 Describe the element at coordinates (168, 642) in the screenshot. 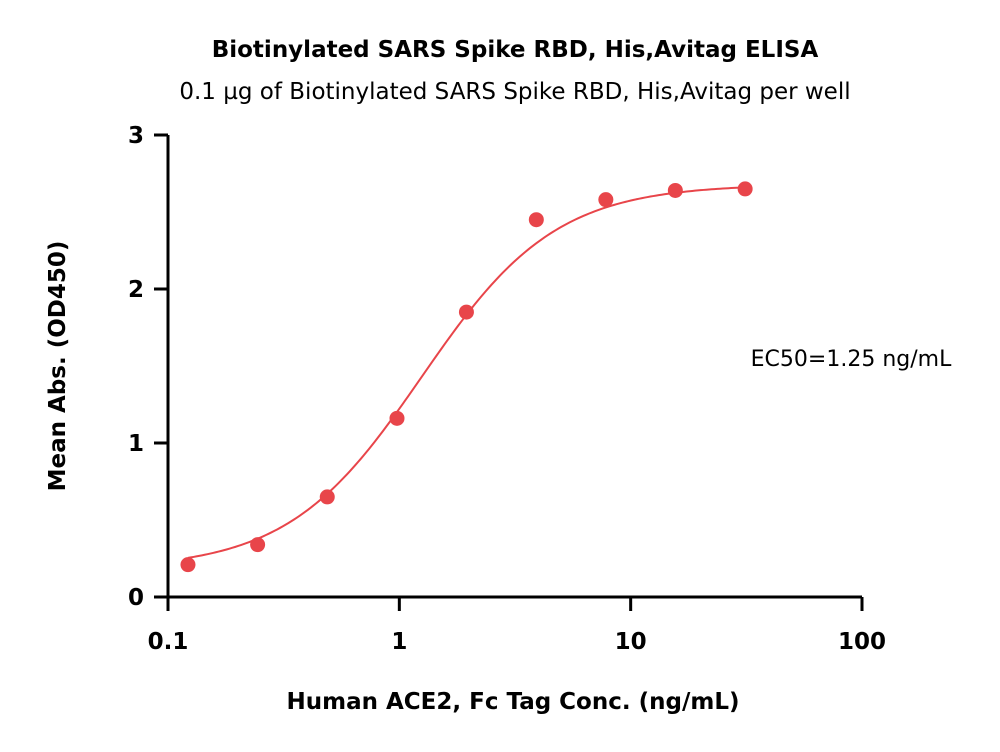

I see `x-tick-label-0: 0.1` at that location.